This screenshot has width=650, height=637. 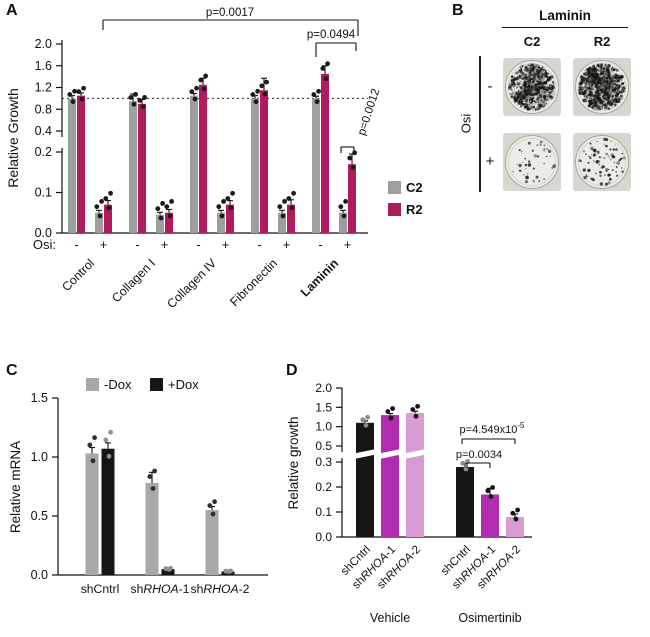 What do you see at coordinates (118, 384) in the screenshot?
I see `legend-label: -Dox` at bounding box center [118, 384].